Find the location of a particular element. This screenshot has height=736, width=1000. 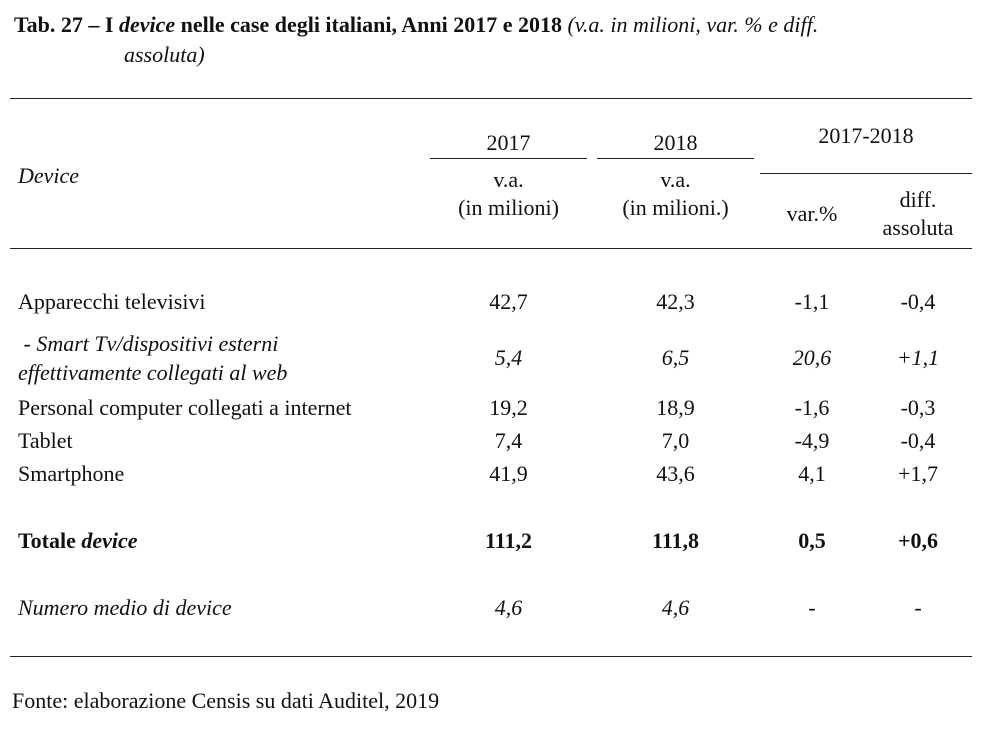

average-diff: - is located at coordinates (918, 607).